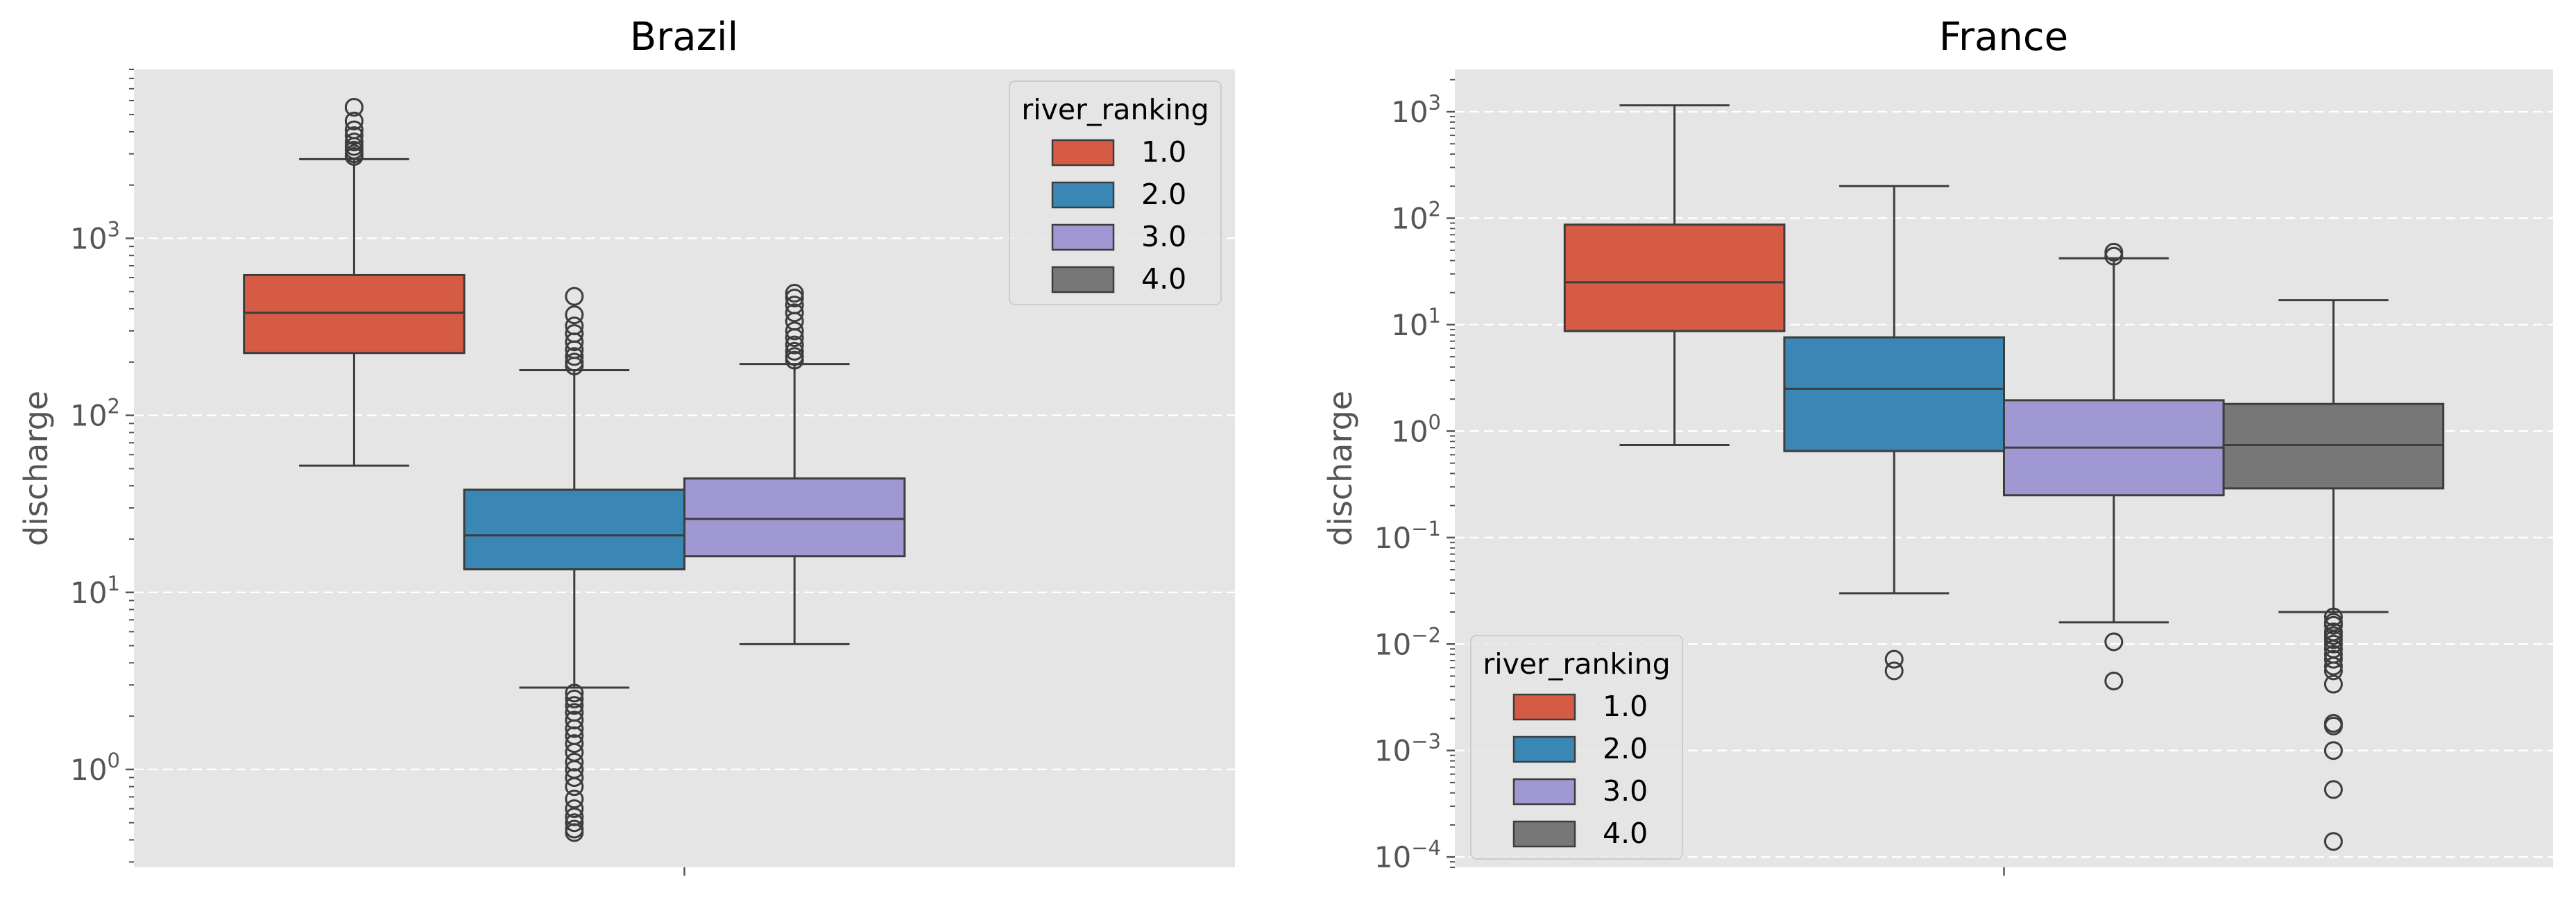  Describe the element at coordinates (95, 414) in the screenshot. I see `y-tick-label-2: 10²` at that location.